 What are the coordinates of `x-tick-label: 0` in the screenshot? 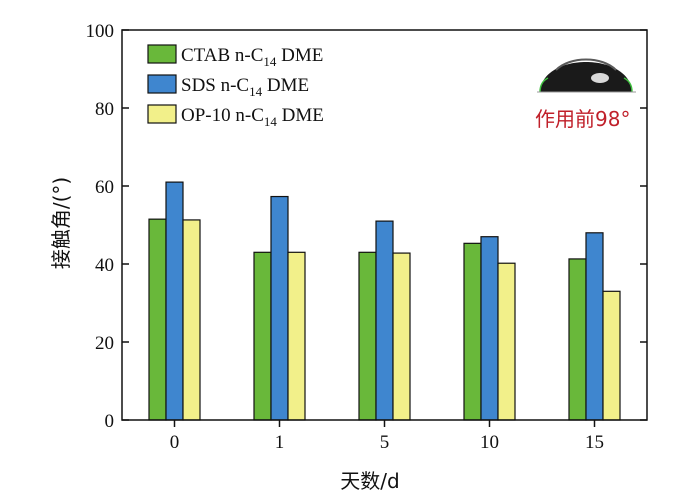 It's located at (175, 442).